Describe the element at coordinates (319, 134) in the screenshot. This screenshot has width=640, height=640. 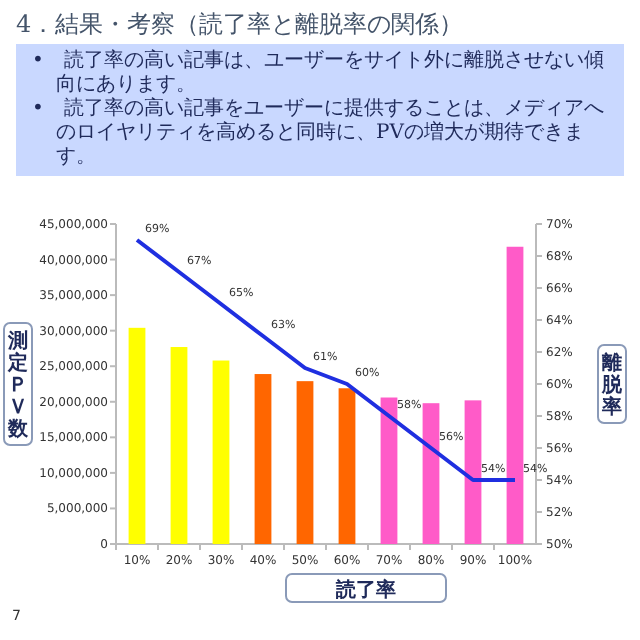
I see `text: • 読了率の高い記事をユーザーに提供することは、メディアへのロイヤリティを高めると同時に、PVの増大が期待できます。` at that location.